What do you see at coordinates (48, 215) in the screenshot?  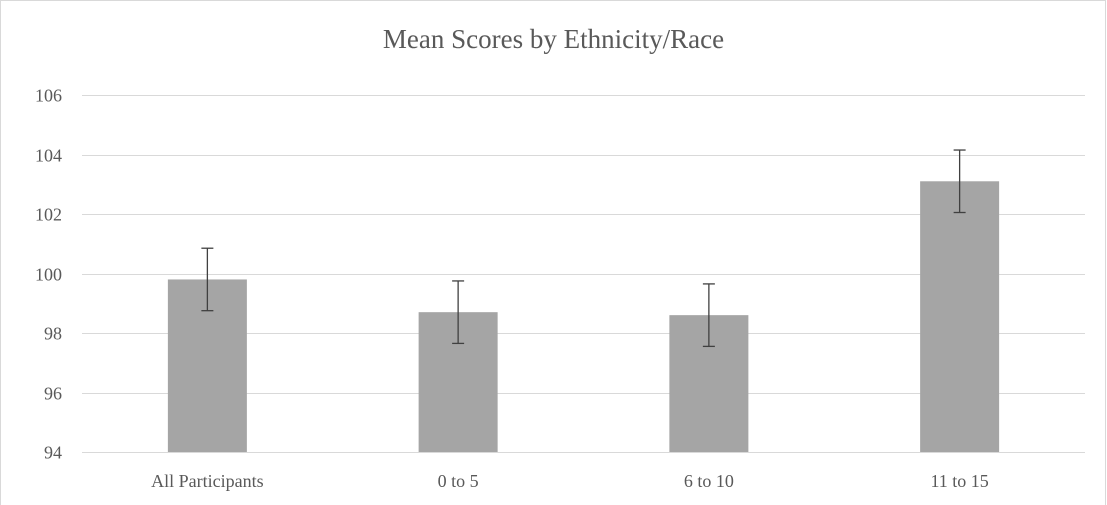 I see `y-tick-label: 102` at bounding box center [48, 215].